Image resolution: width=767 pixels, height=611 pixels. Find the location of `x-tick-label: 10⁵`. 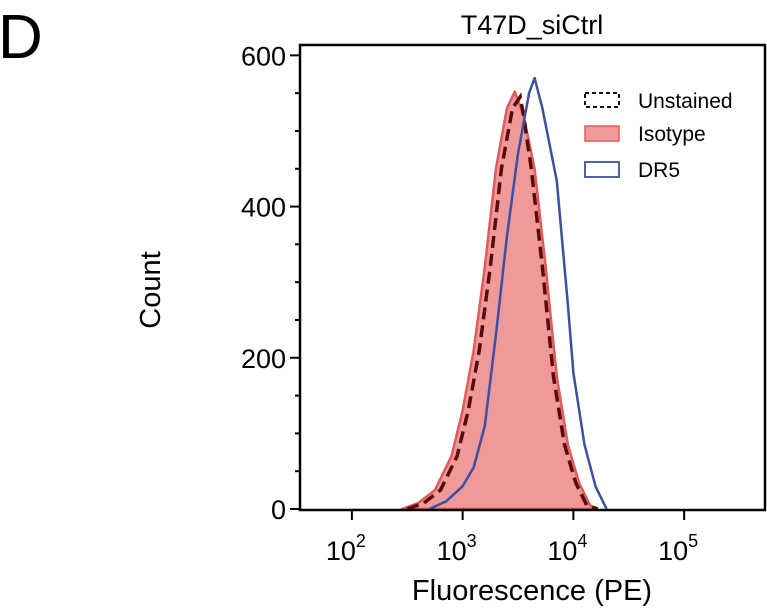

x-tick-label: 10⁵ is located at coordinates (678, 548).